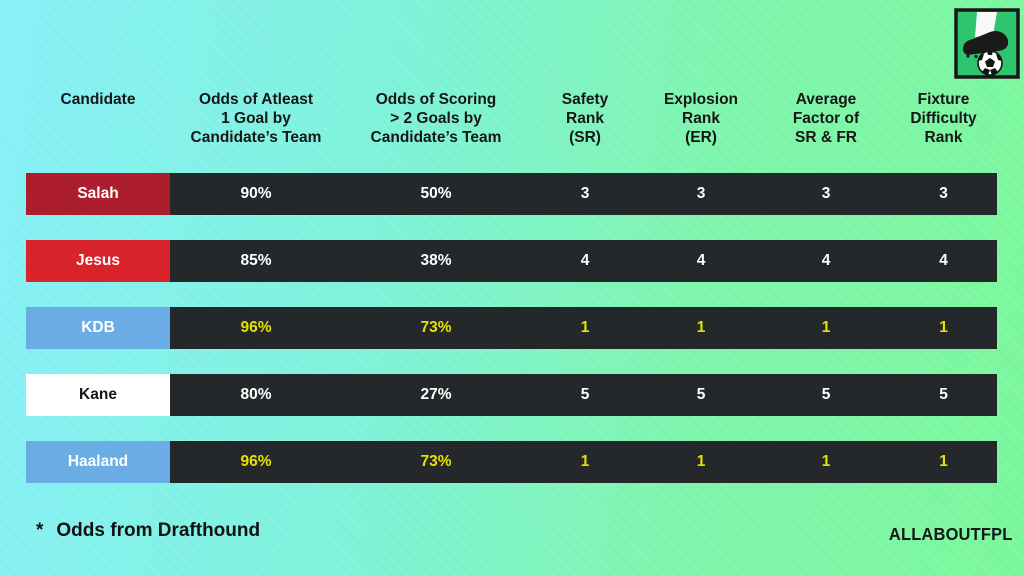  What do you see at coordinates (701, 118) in the screenshot?
I see `column-header-explosion-rank: Explosion Rank (ER)` at bounding box center [701, 118].